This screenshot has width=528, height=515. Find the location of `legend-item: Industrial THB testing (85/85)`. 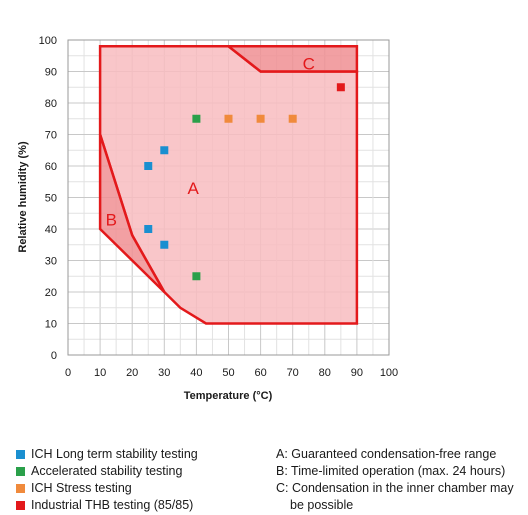

legend-item: Industrial THB testing (85/85) is located at coordinates (146, 505).